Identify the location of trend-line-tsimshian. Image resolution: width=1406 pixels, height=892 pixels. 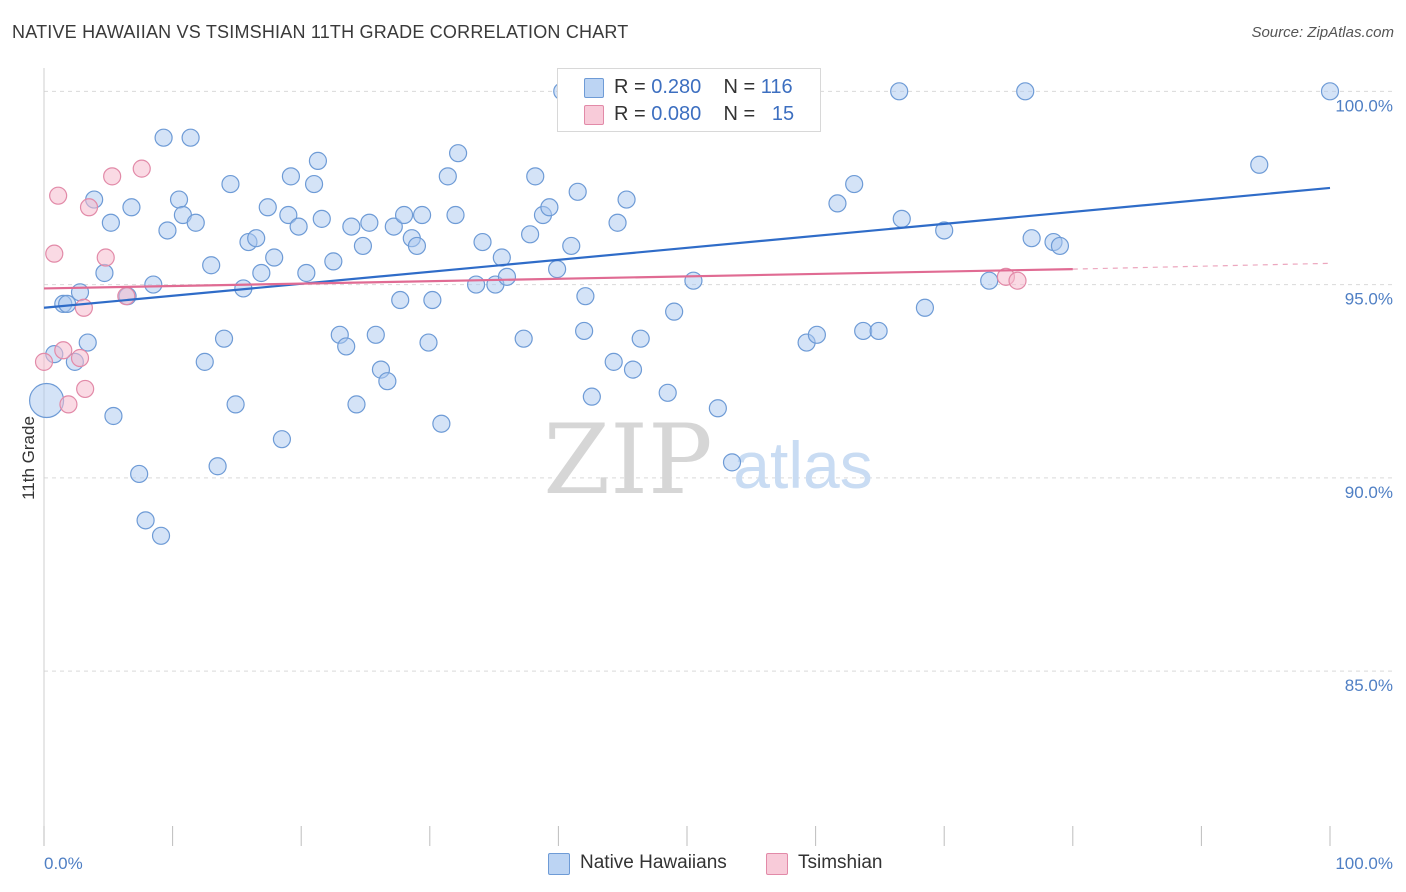
(558, 279).